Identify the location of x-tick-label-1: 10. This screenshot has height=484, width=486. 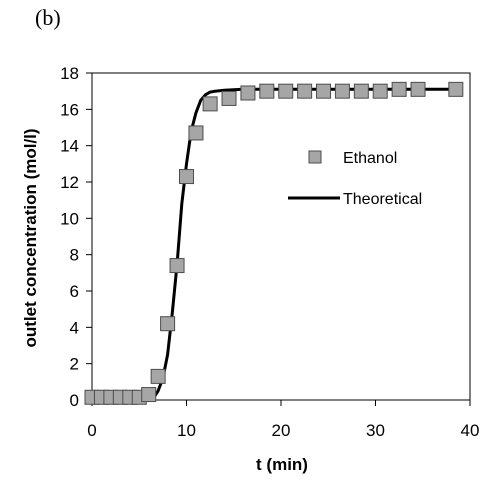
(186, 430).